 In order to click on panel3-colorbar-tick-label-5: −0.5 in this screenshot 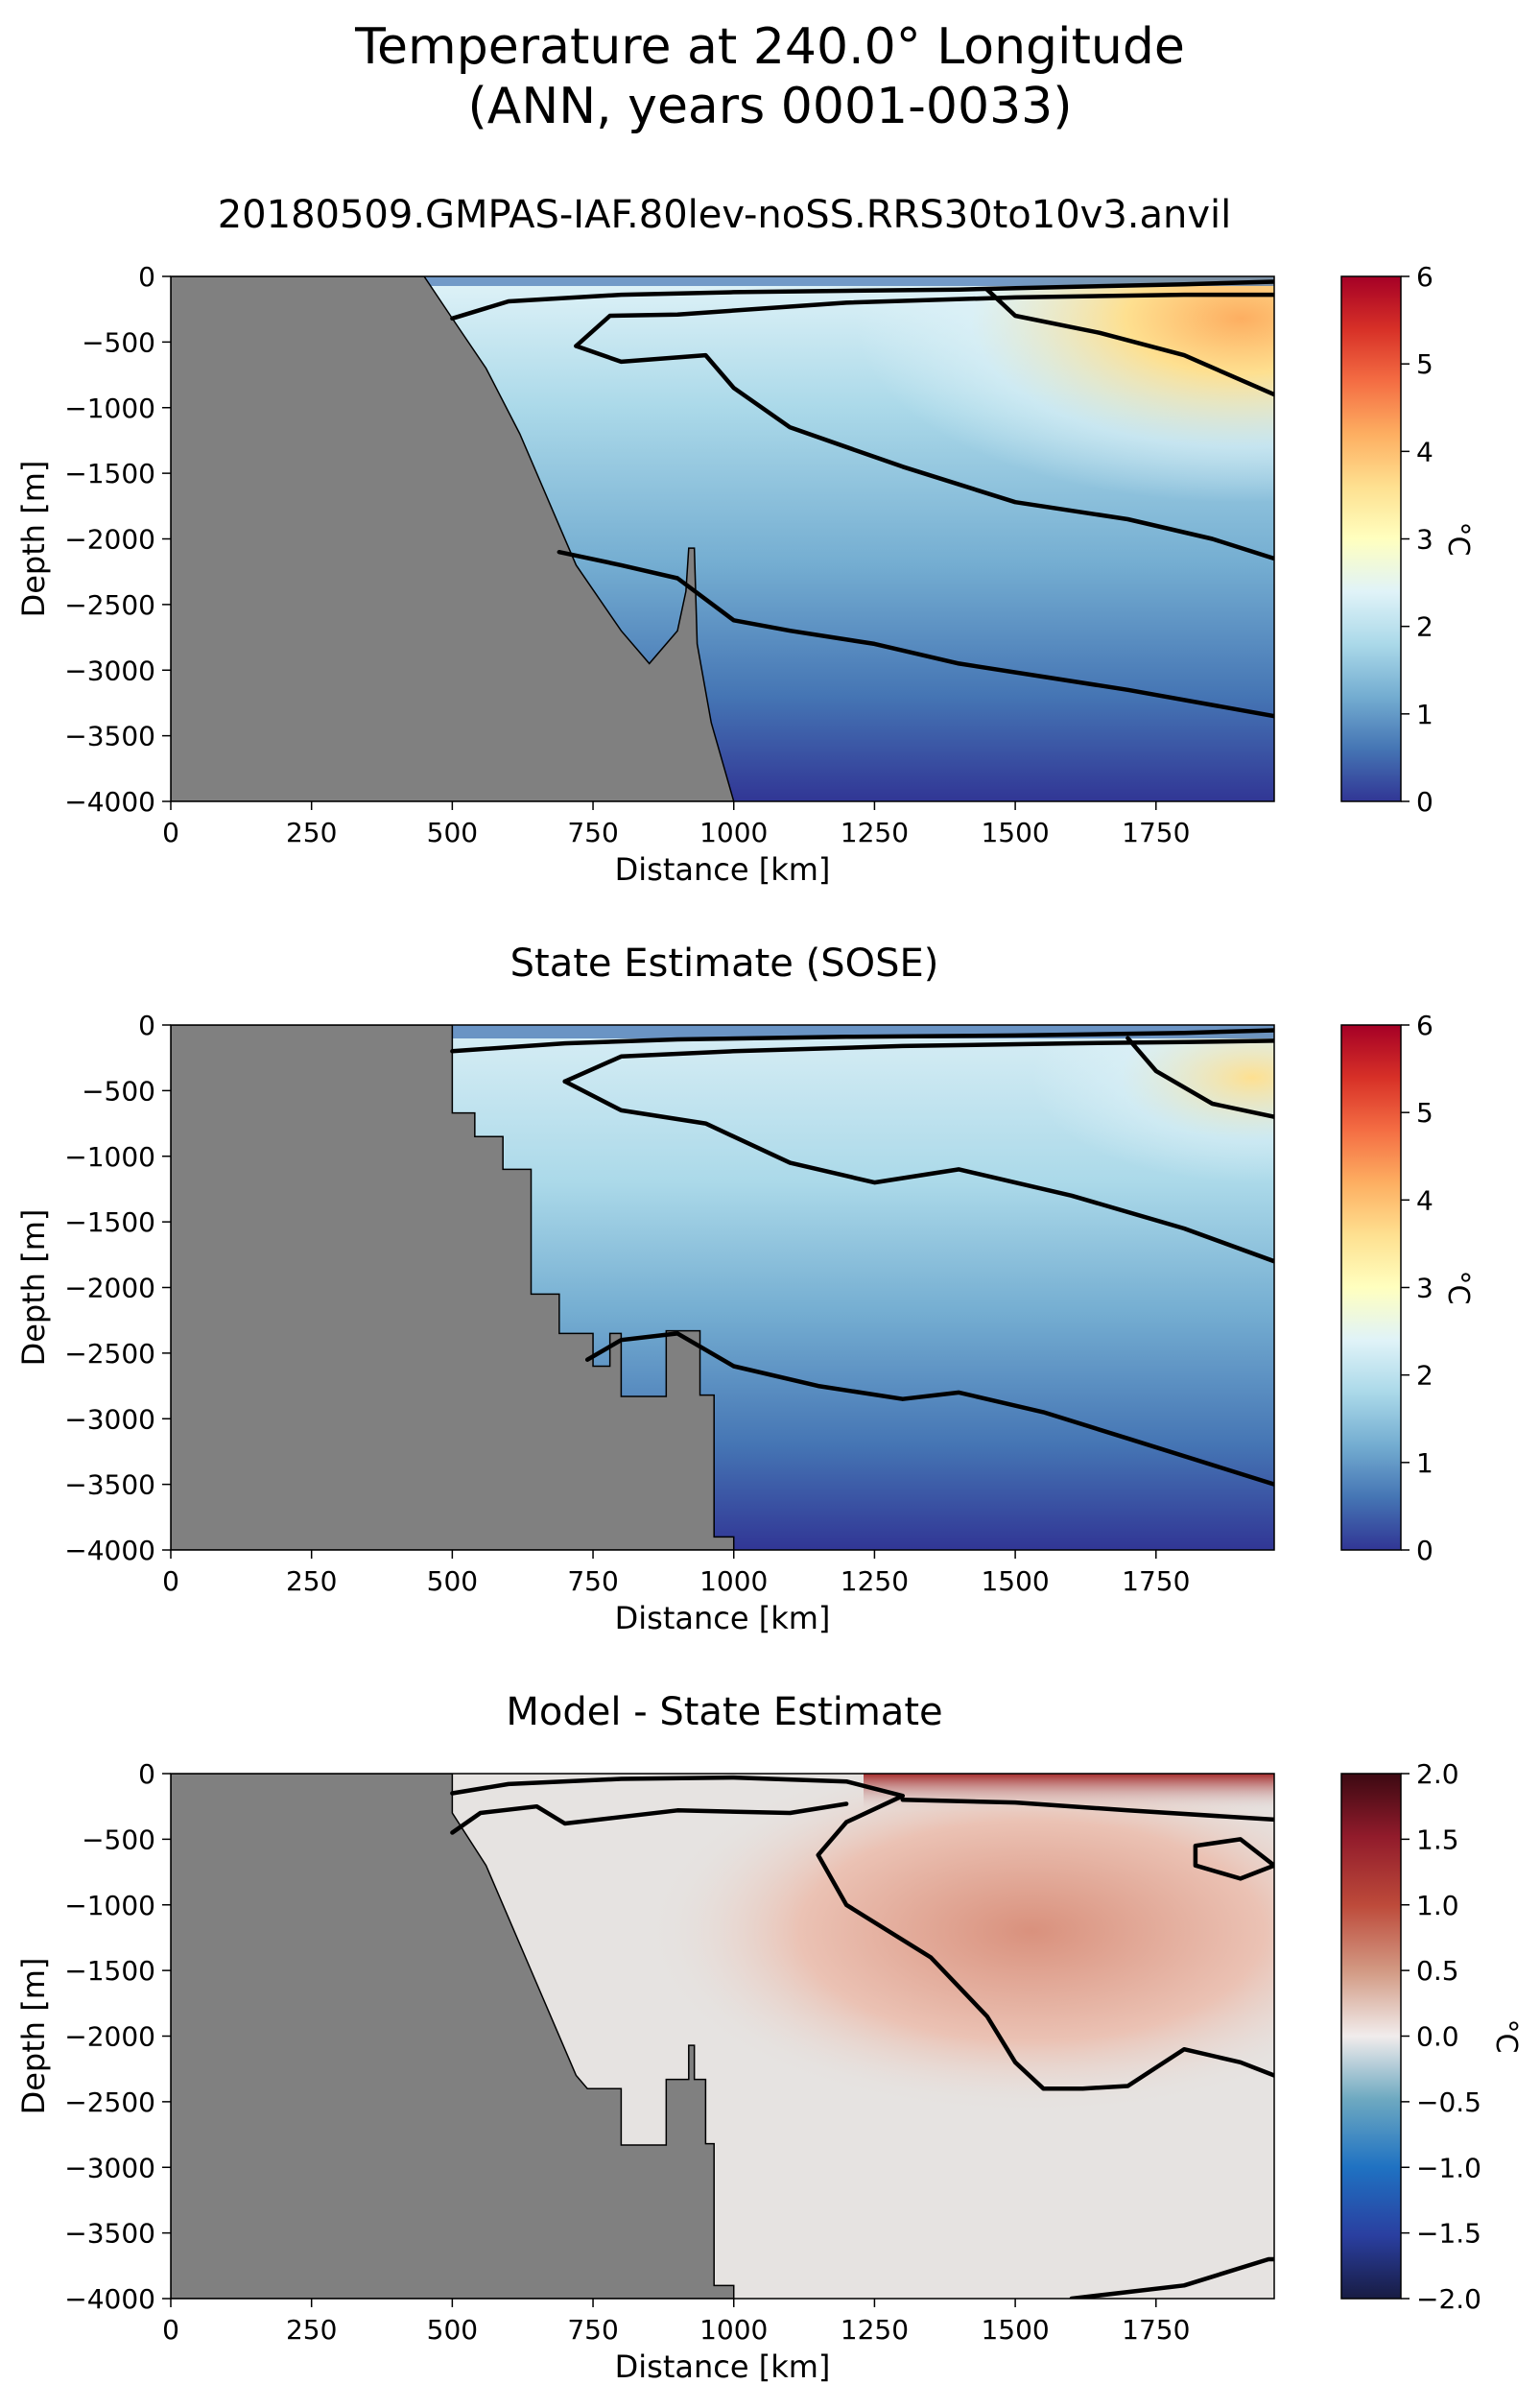, I will do `click(1448, 2102)`.